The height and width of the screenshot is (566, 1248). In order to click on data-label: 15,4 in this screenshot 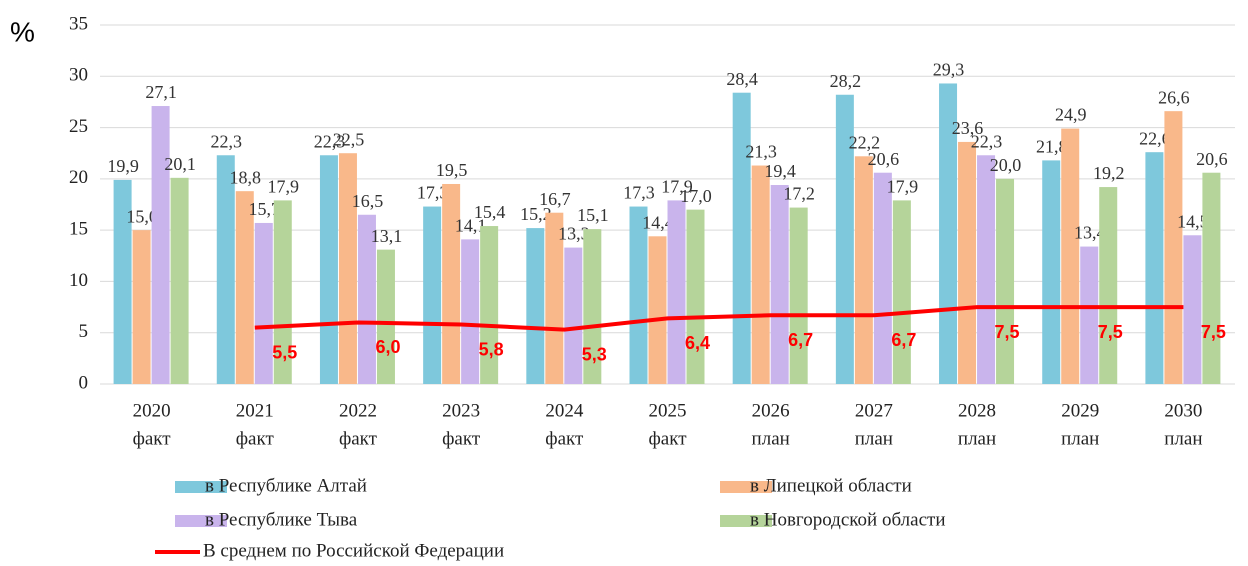, I will do `click(490, 212)`.